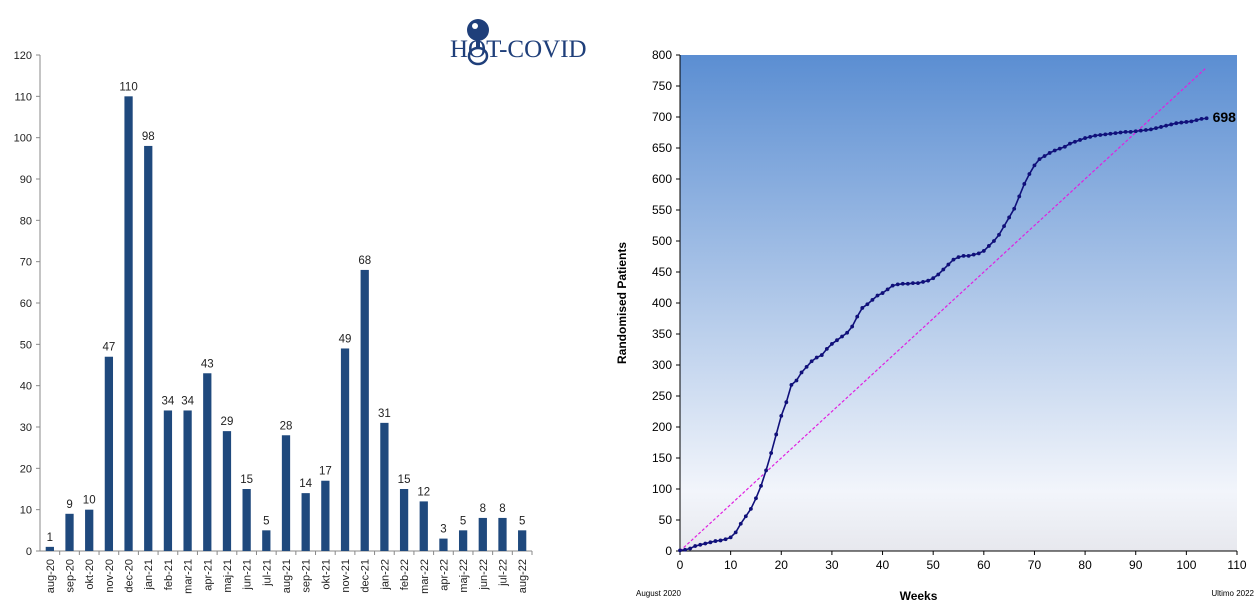 The height and width of the screenshot is (602, 1258). What do you see at coordinates (919, 595) in the screenshot?
I see `x-axis-title: Weeks` at bounding box center [919, 595].